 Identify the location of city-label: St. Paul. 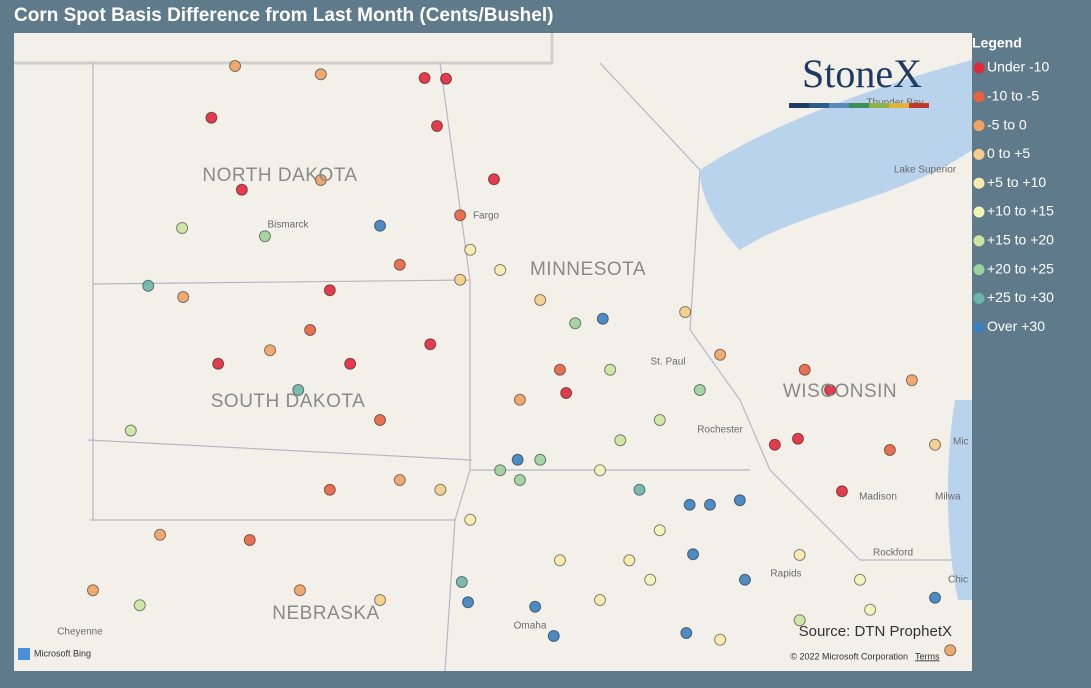
(667, 362).